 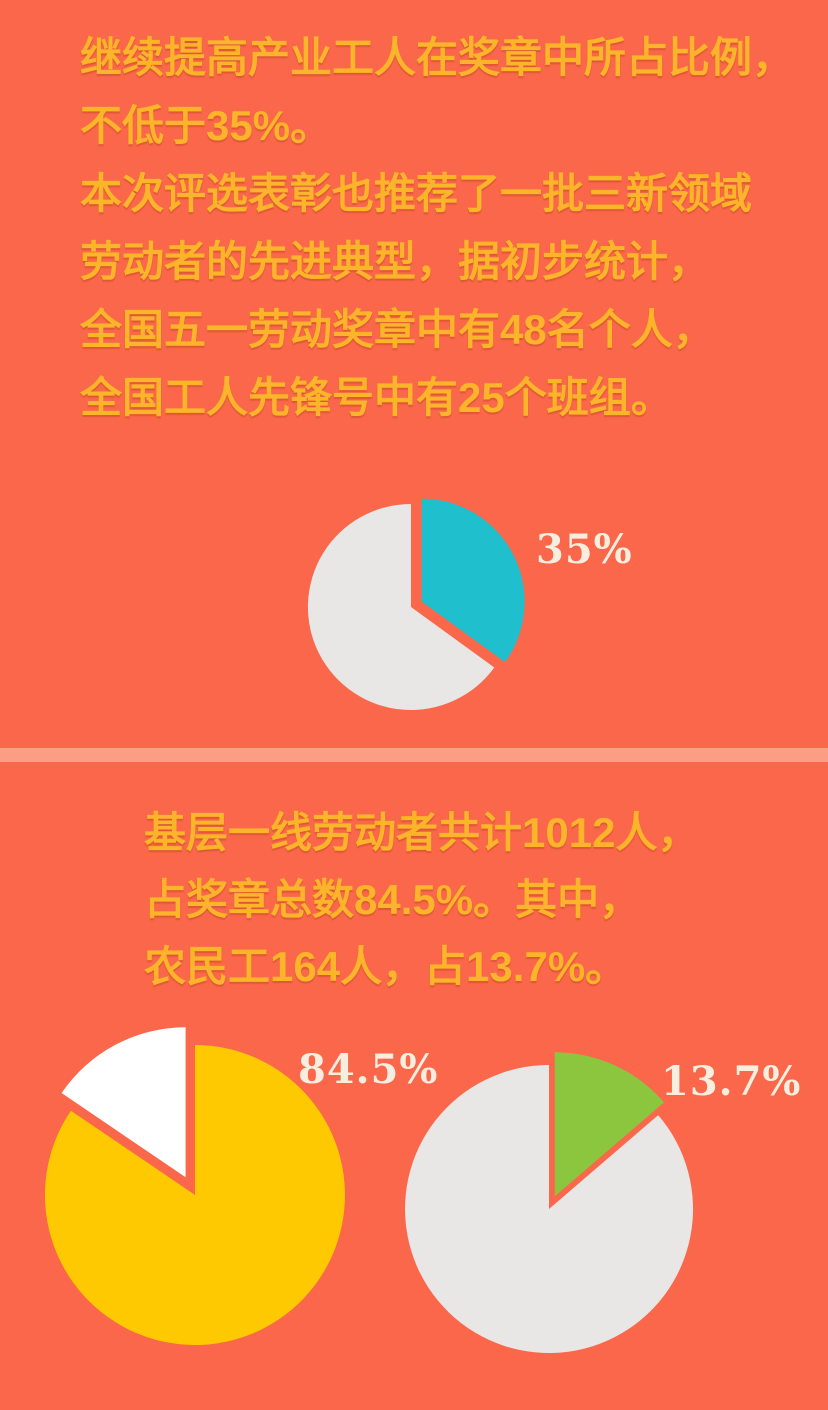 I want to click on pie-137-slice-highlighted, so click(x=609, y=1124).